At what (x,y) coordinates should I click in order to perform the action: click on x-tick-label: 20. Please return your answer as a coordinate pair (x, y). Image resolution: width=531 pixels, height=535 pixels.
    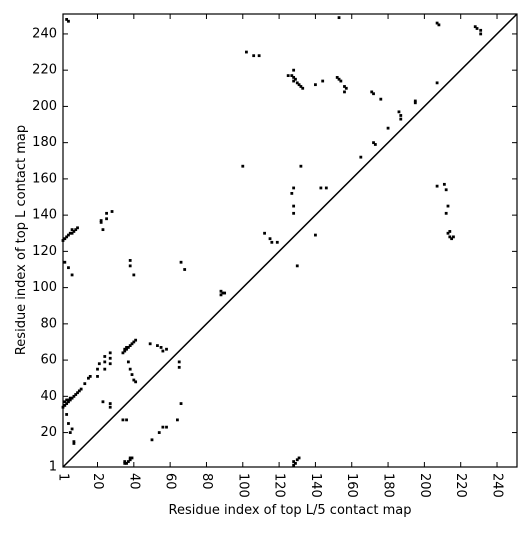
    Looking at the image, I should click on (97, 481).